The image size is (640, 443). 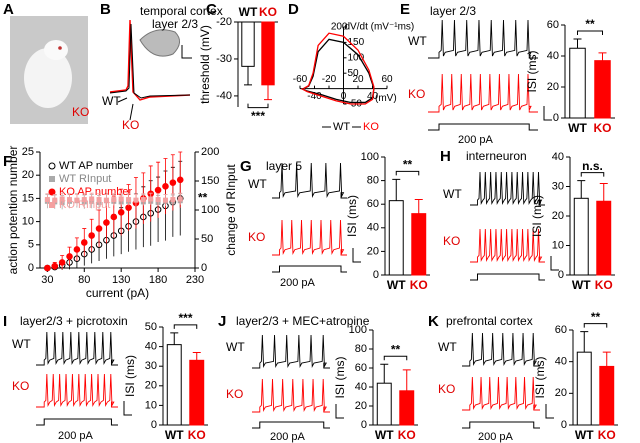 What do you see at coordinates (210, 152) in the screenshot?
I see `y2-tick-label: 200` at bounding box center [210, 152].